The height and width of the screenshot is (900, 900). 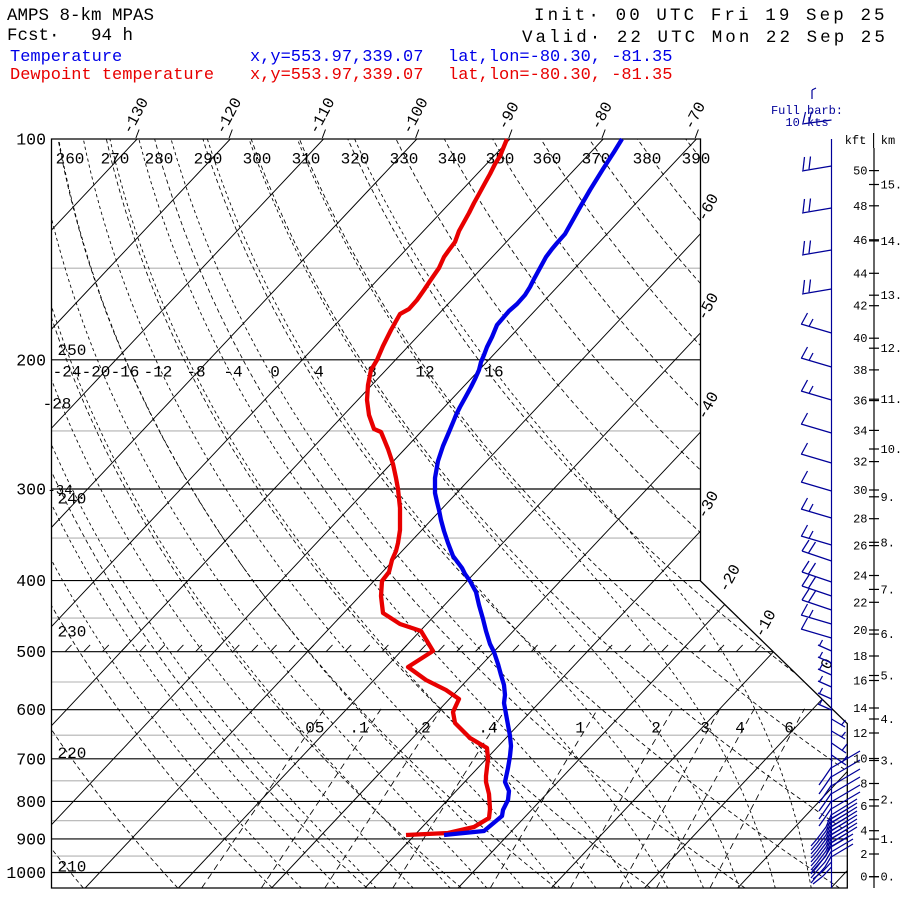 I want to click on svg-text: 11., so click(x=890, y=400).